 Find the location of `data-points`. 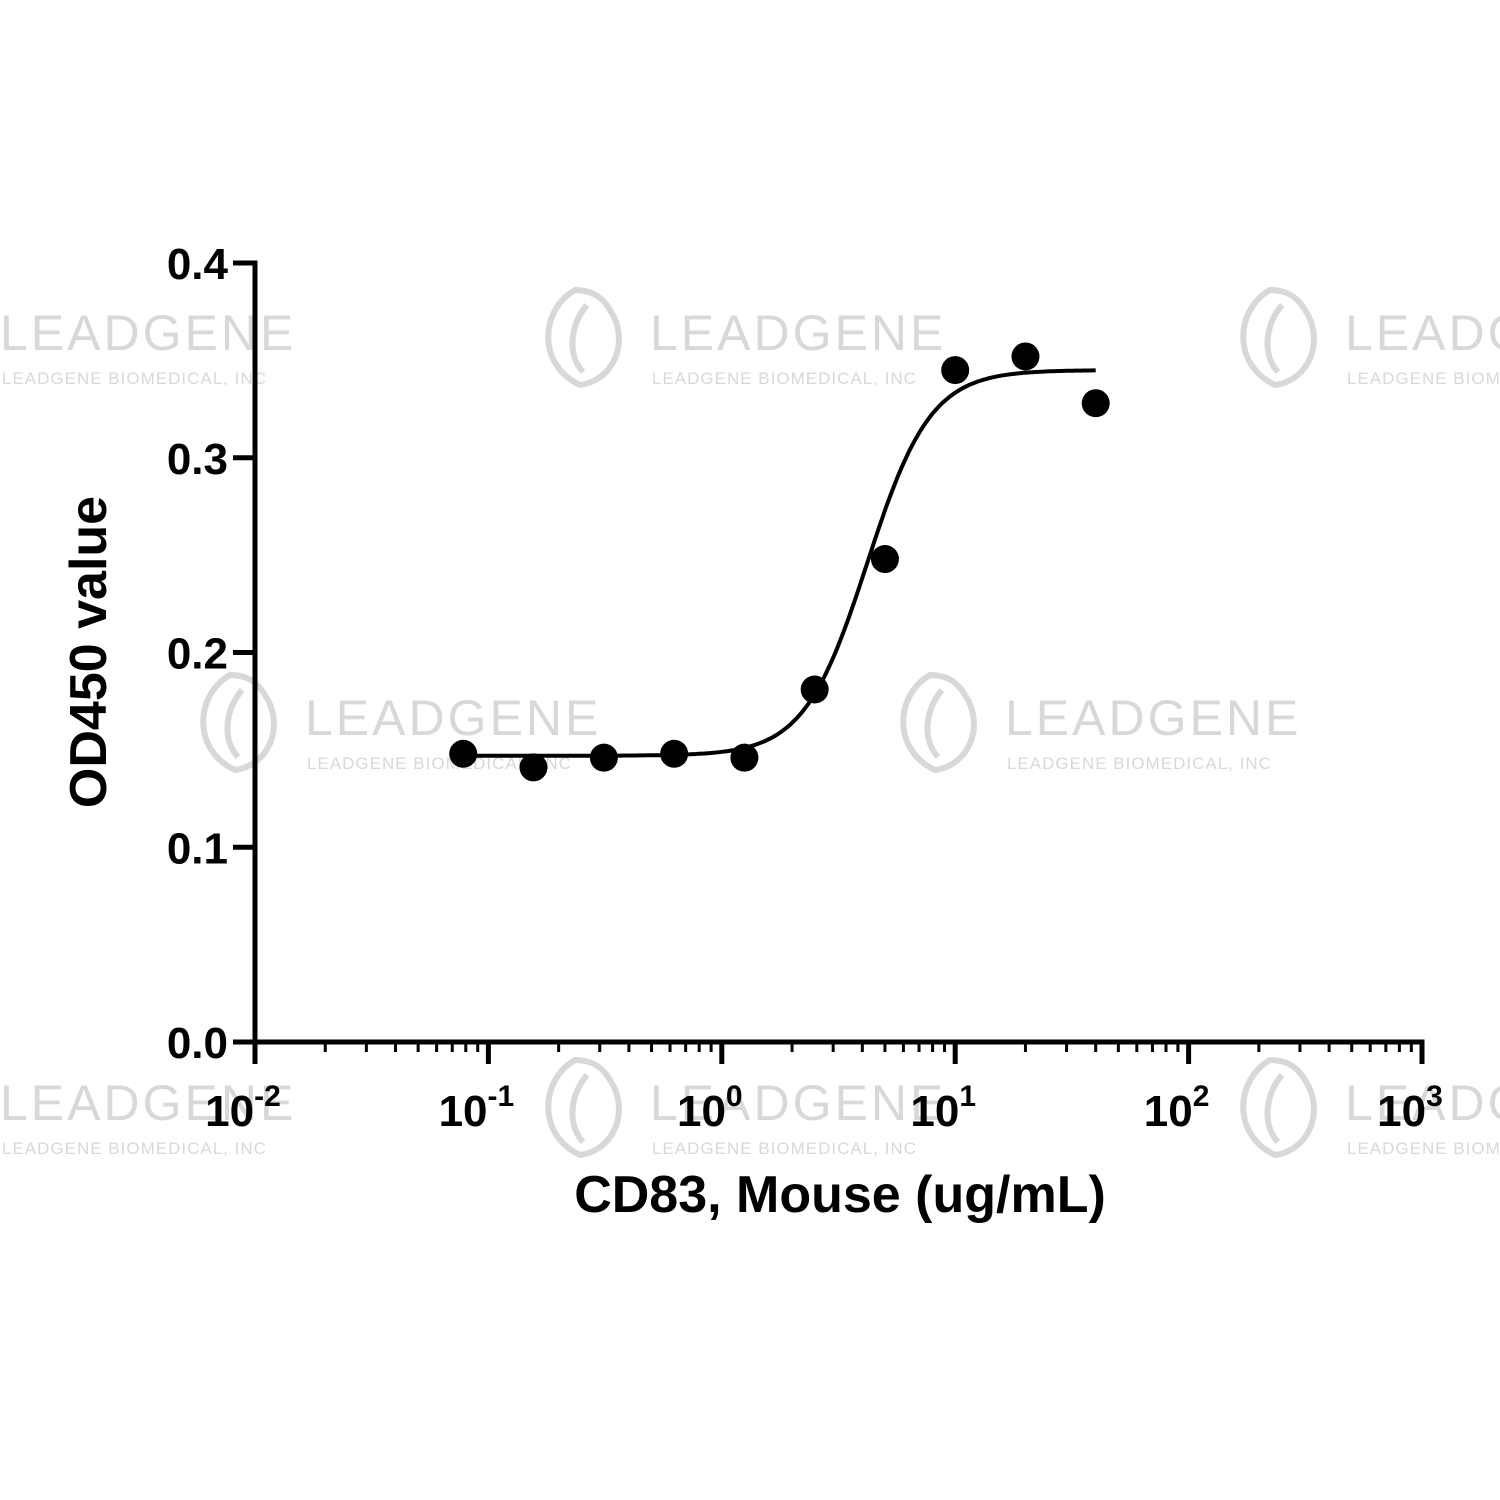

data-points is located at coordinates (779, 562).